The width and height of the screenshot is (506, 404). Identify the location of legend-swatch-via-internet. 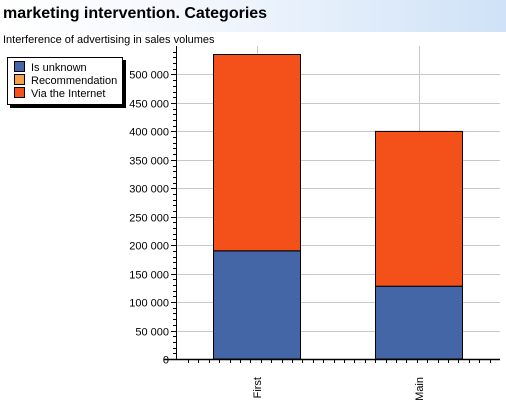
(19, 92).